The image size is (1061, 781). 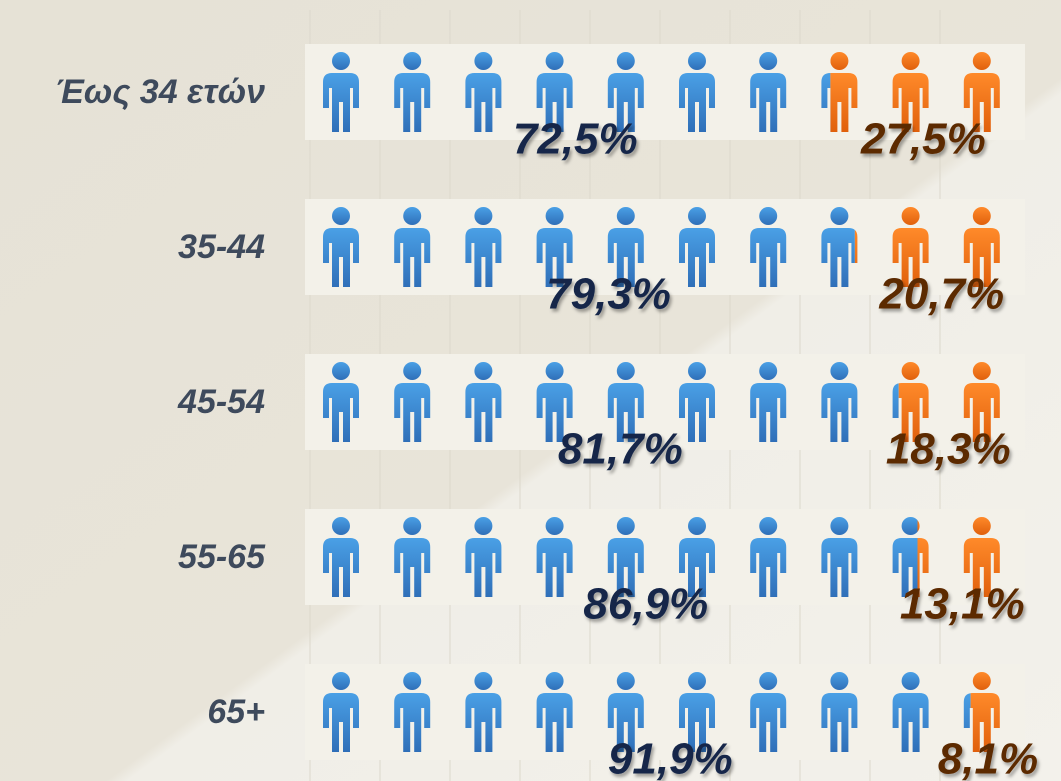 What do you see at coordinates (160, 92) in the screenshot?
I see `category-label: Έως 34 ετών` at bounding box center [160, 92].